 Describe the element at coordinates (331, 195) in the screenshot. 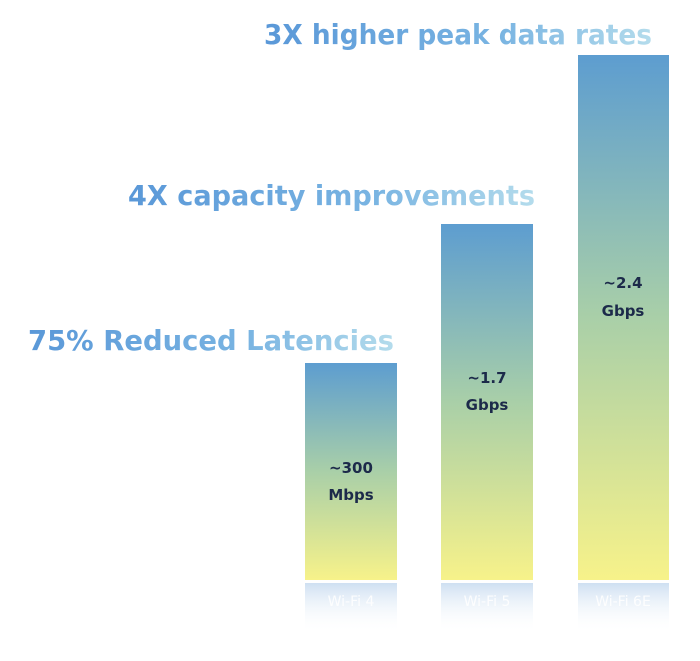

I see `headline: 4X capacity improvements` at that location.